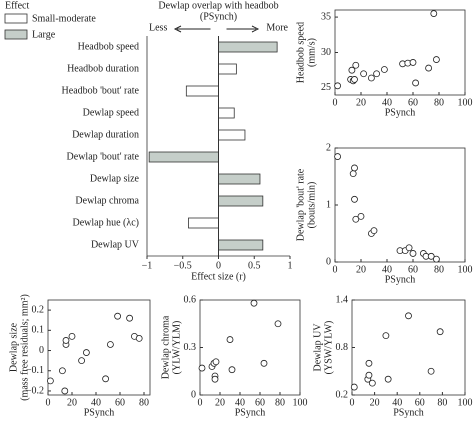 The height and width of the screenshot is (428, 474). I want to click on y-tick-label: Dewlap duration, so click(105, 134).